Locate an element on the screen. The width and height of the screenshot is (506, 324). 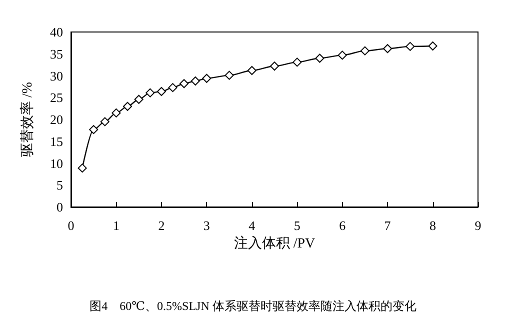
x-tick-label: 1 is located at coordinates (116, 225).